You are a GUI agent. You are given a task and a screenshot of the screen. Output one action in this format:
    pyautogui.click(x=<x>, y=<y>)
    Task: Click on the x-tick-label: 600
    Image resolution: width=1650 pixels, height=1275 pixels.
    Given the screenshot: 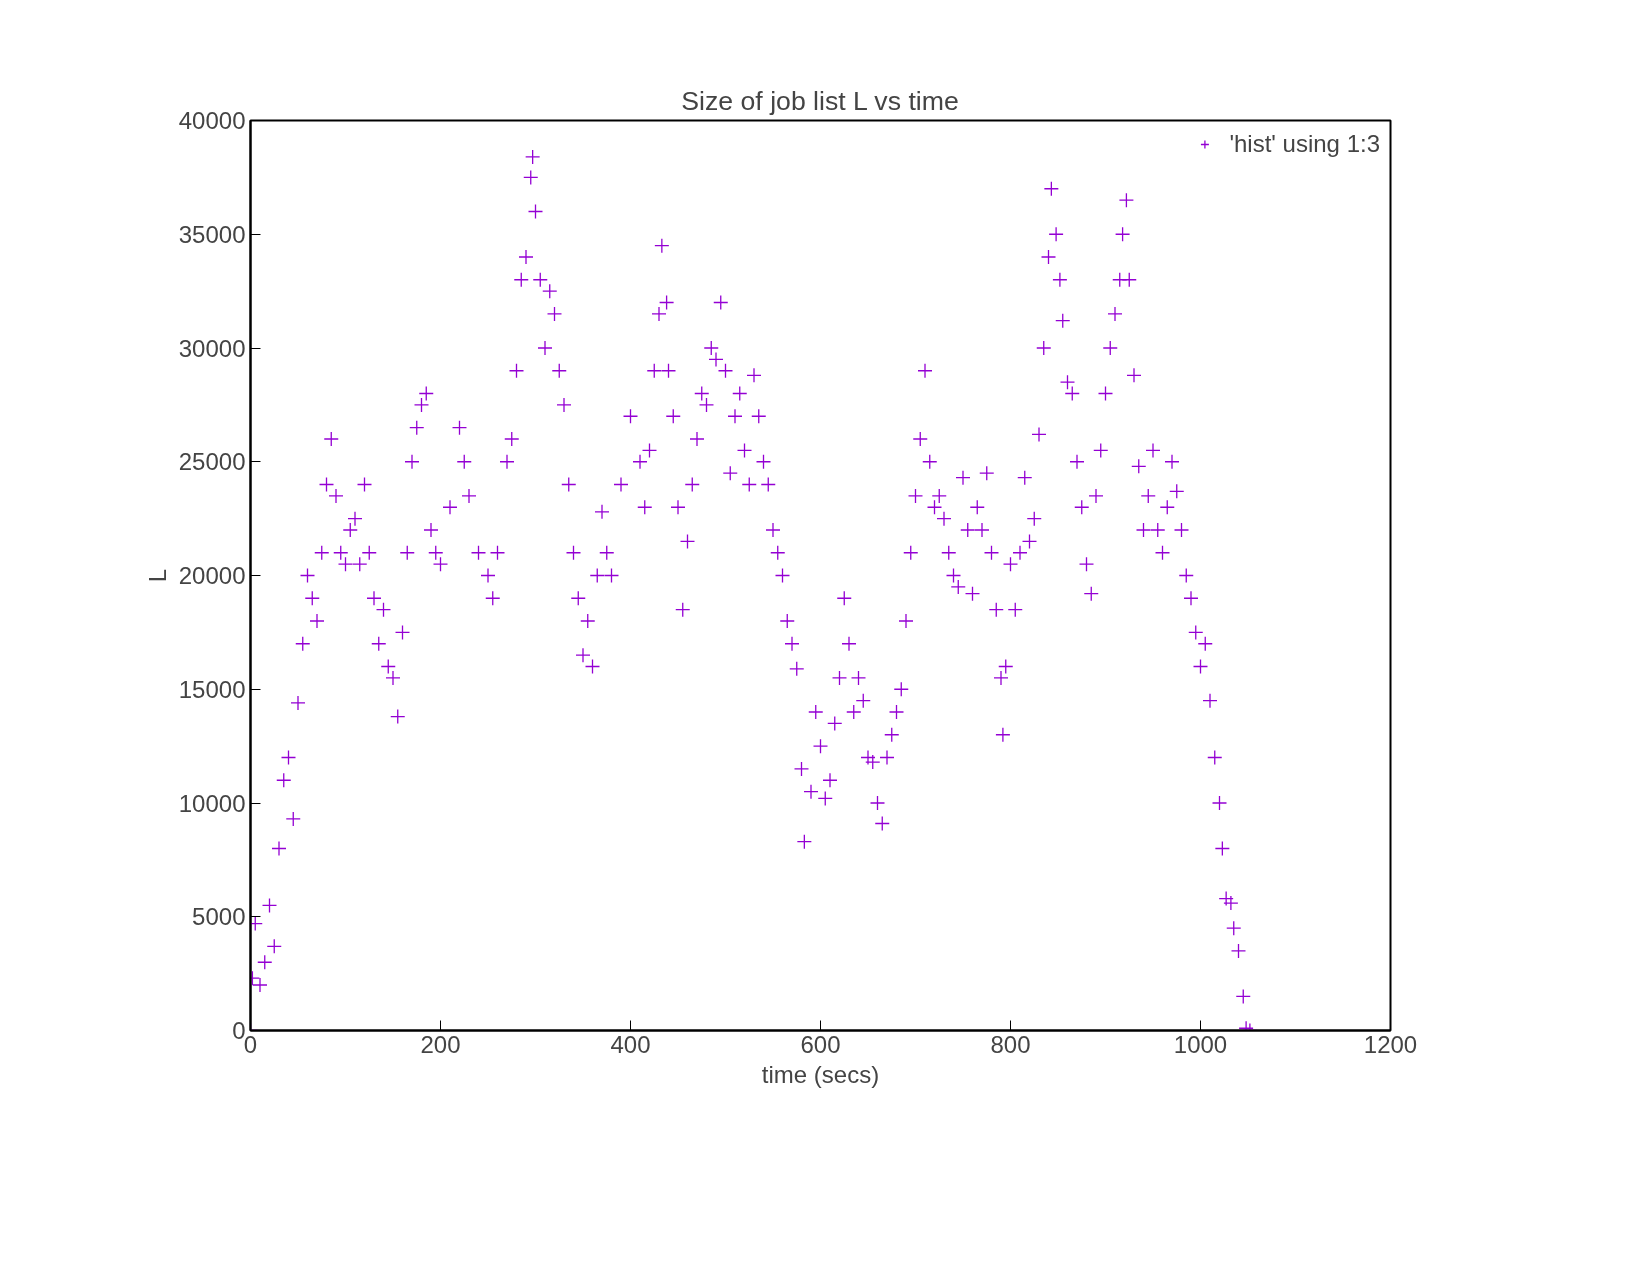 What is the action you would take?
    pyautogui.click(x=820, y=1044)
    